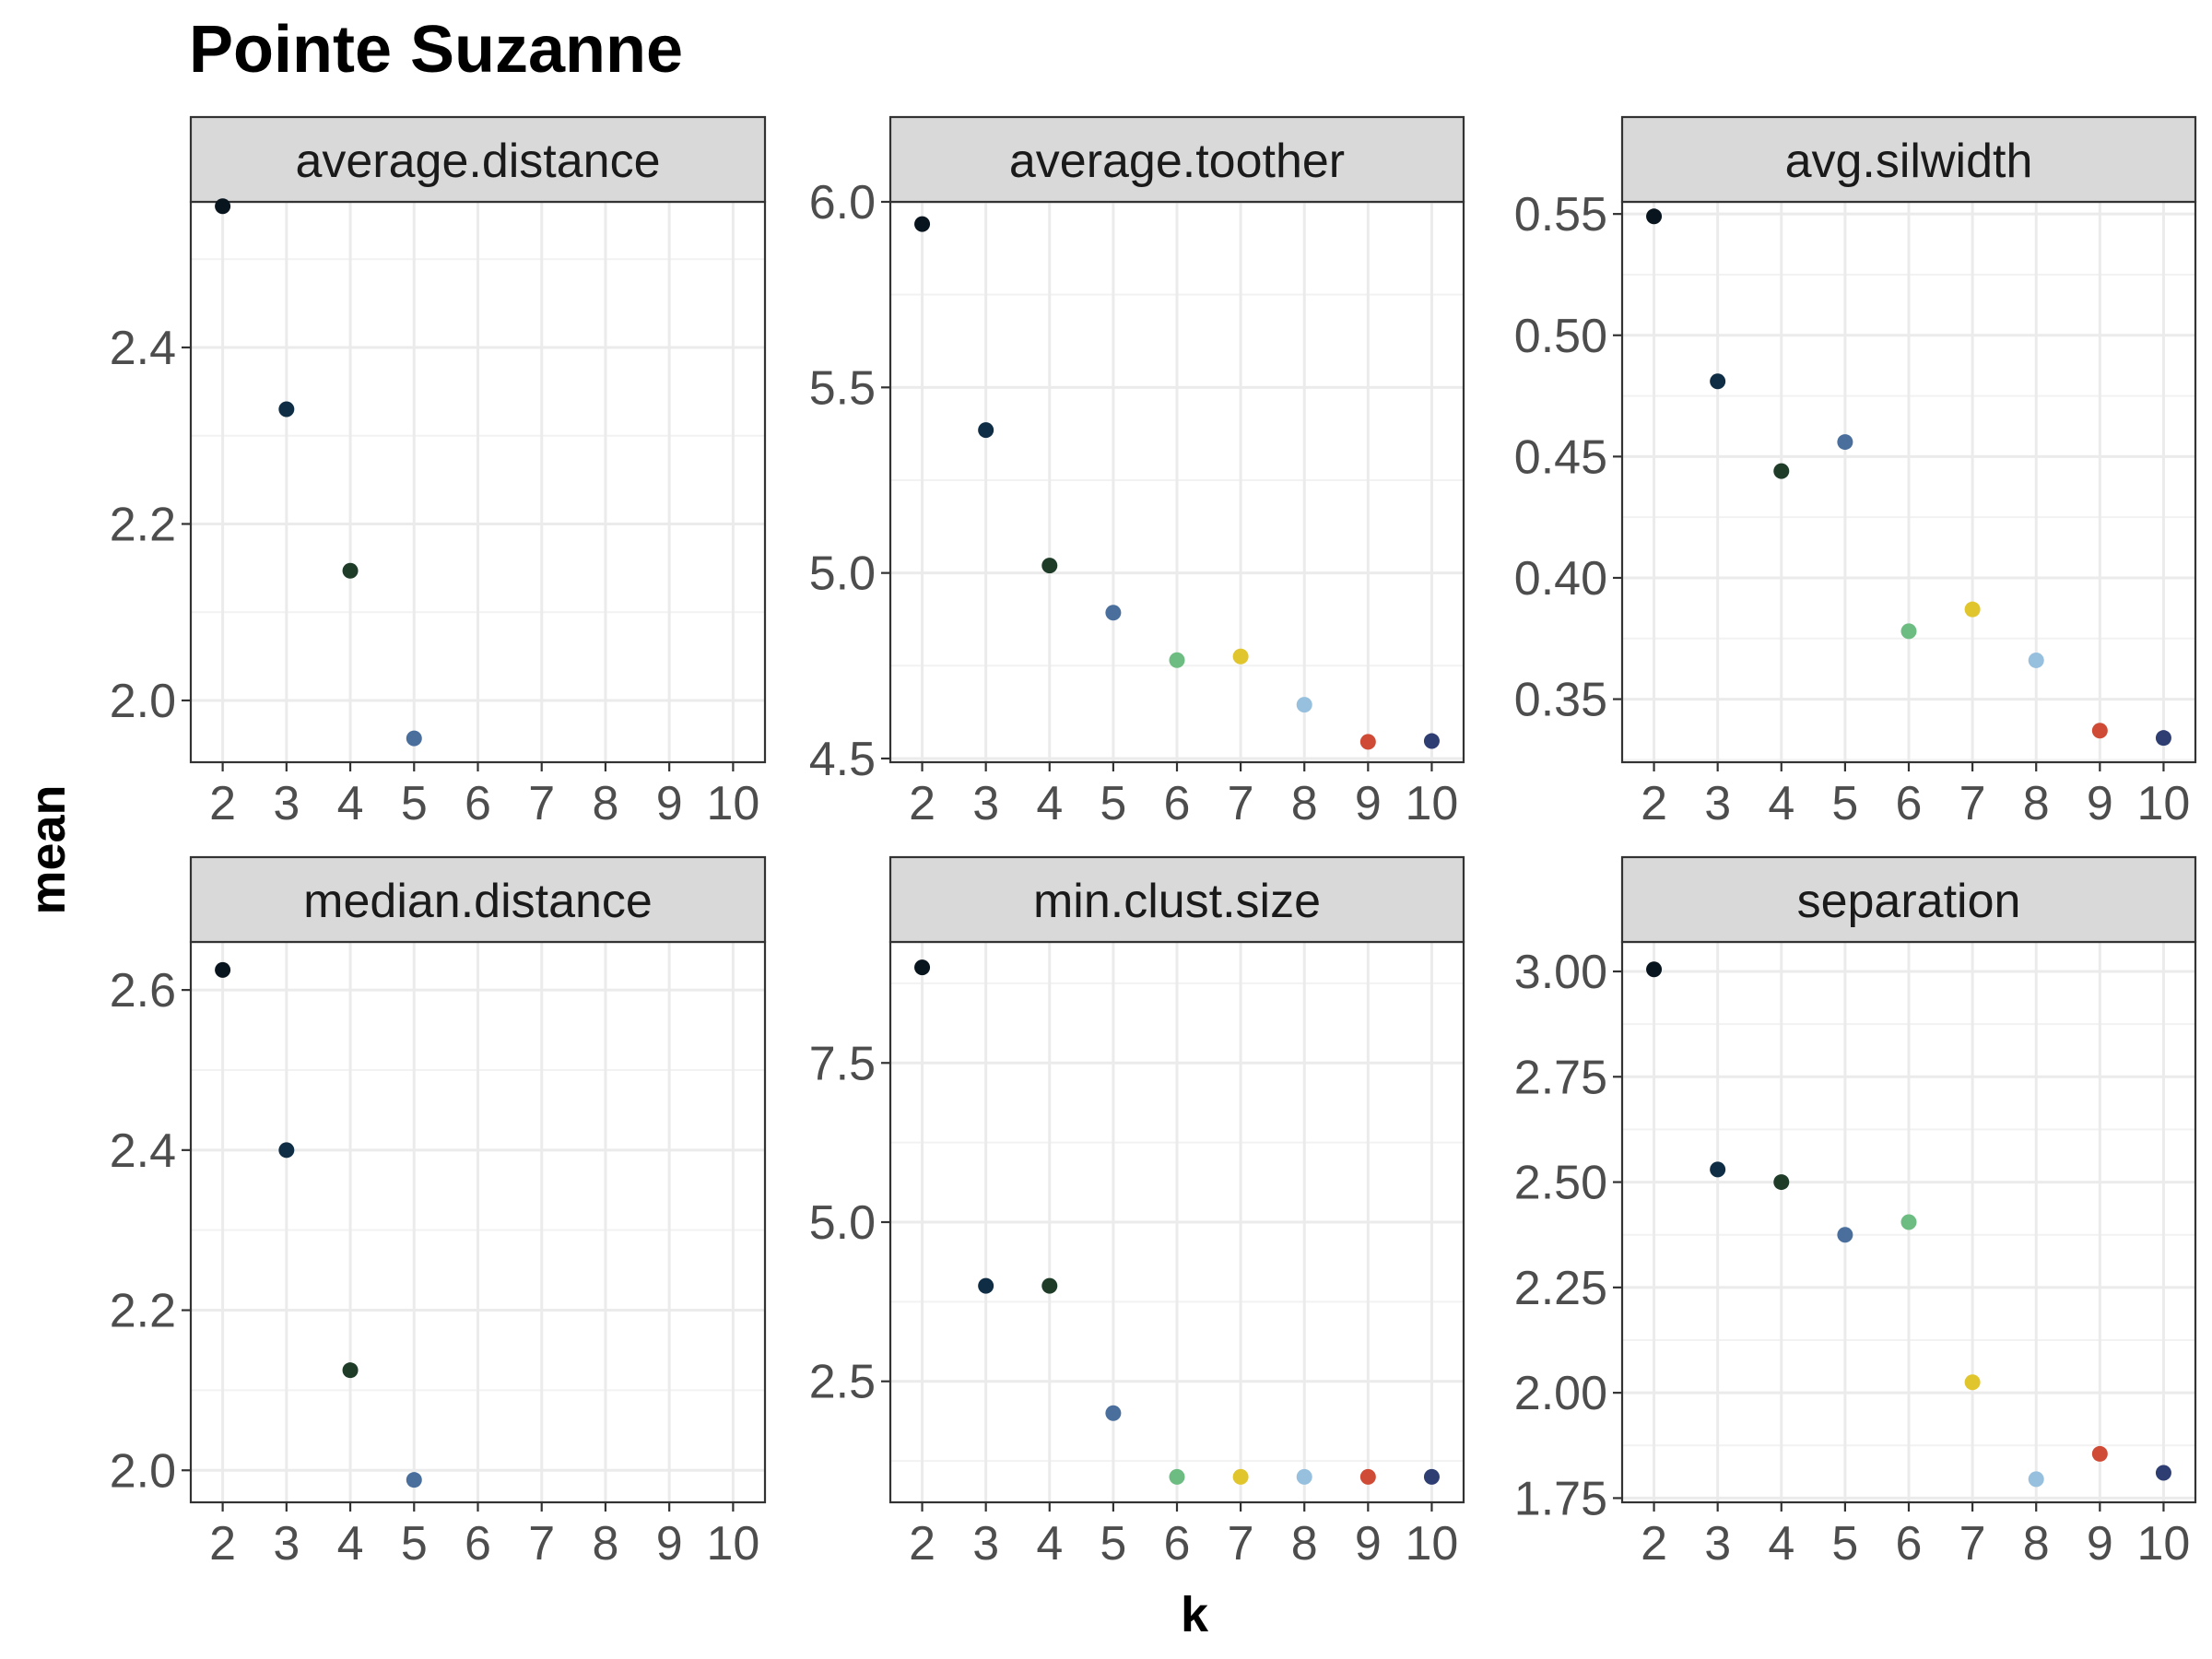  I want to click on y-tick-label: 2.50, so click(1560, 1183).